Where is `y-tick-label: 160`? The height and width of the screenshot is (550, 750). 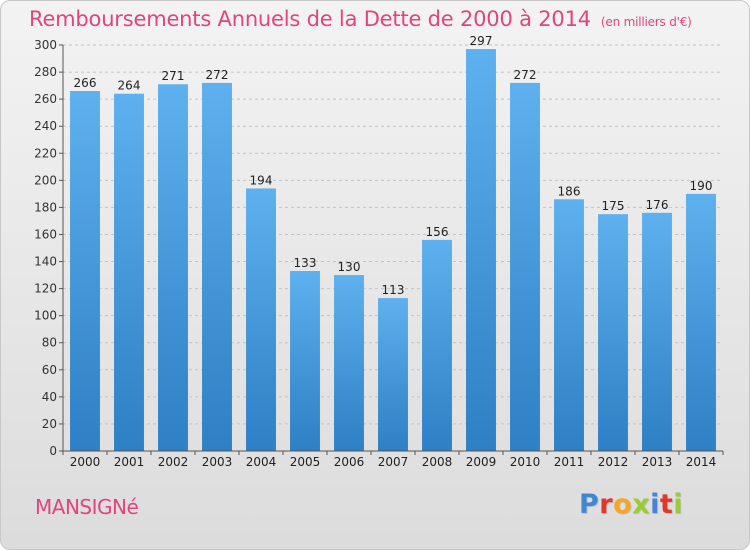 y-tick-label: 160 is located at coordinates (45, 234).